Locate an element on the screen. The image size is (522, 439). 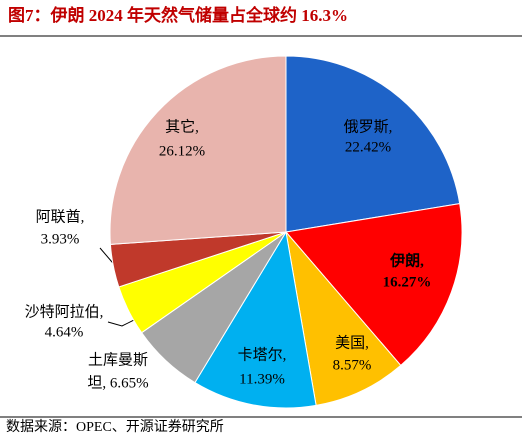
source-note: 数据来源：OPEC、开源证券研究所 is located at coordinates (115, 427).